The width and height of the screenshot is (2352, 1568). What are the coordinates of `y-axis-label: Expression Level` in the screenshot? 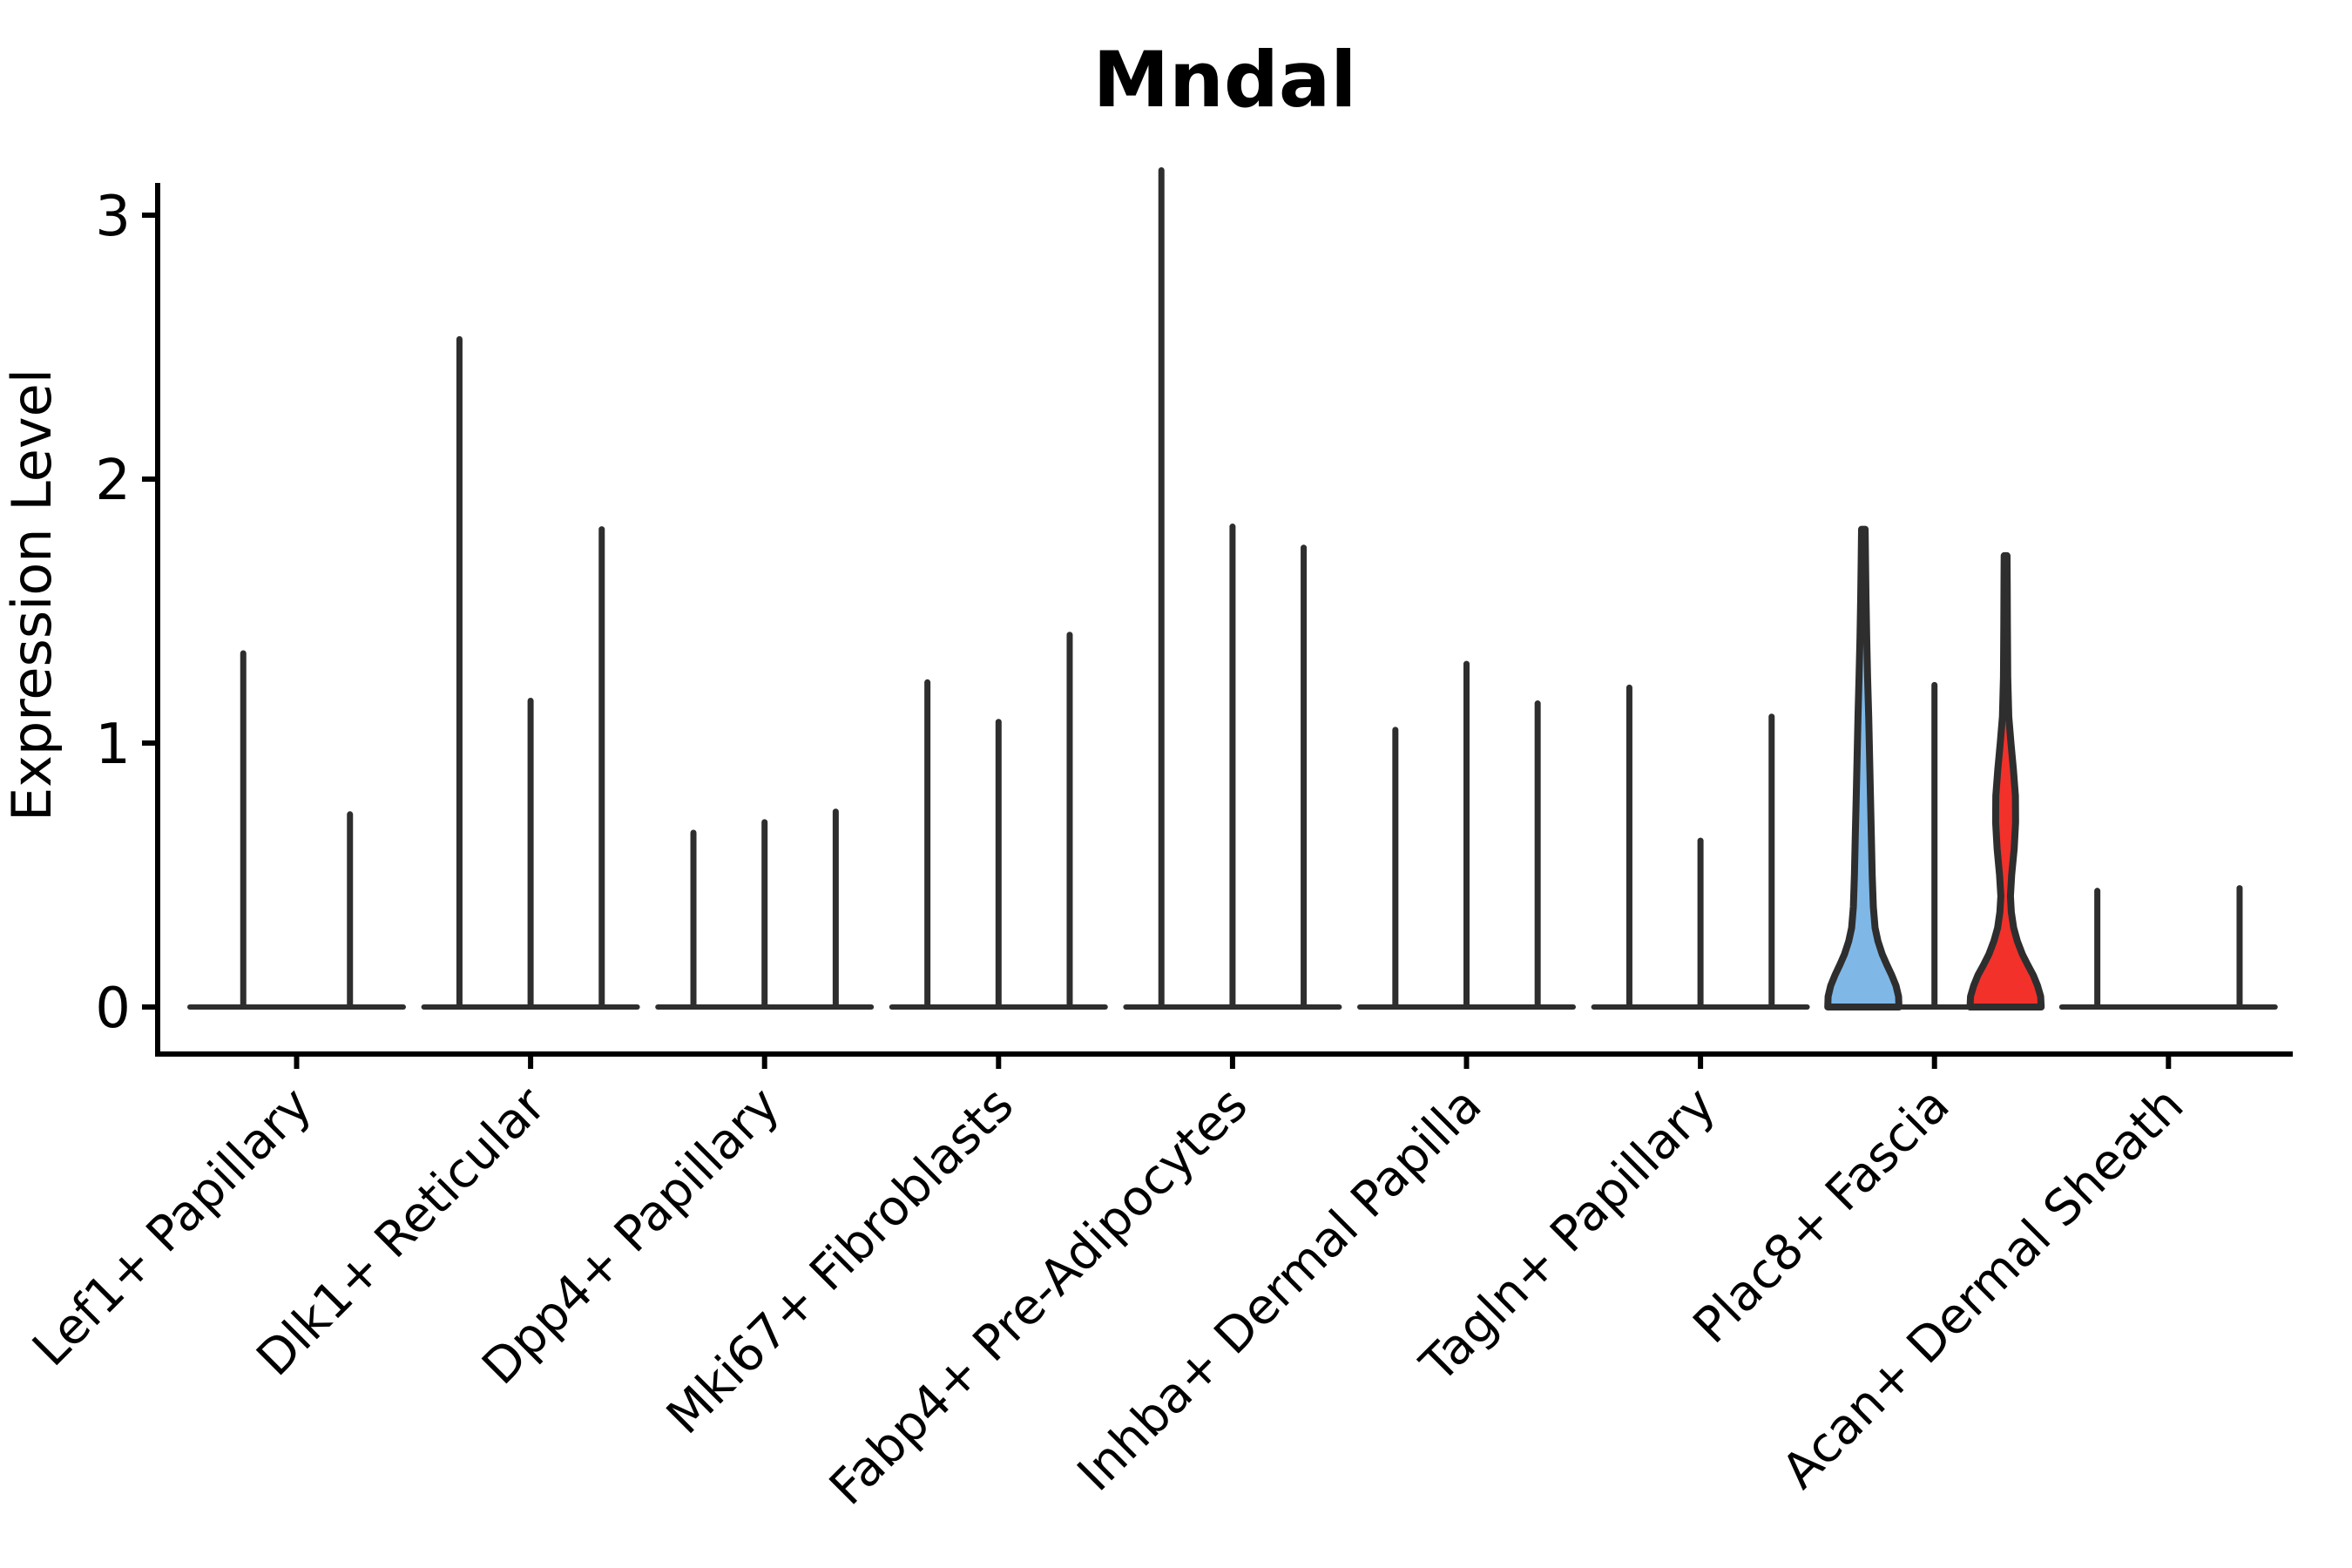 It's located at (32, 594).